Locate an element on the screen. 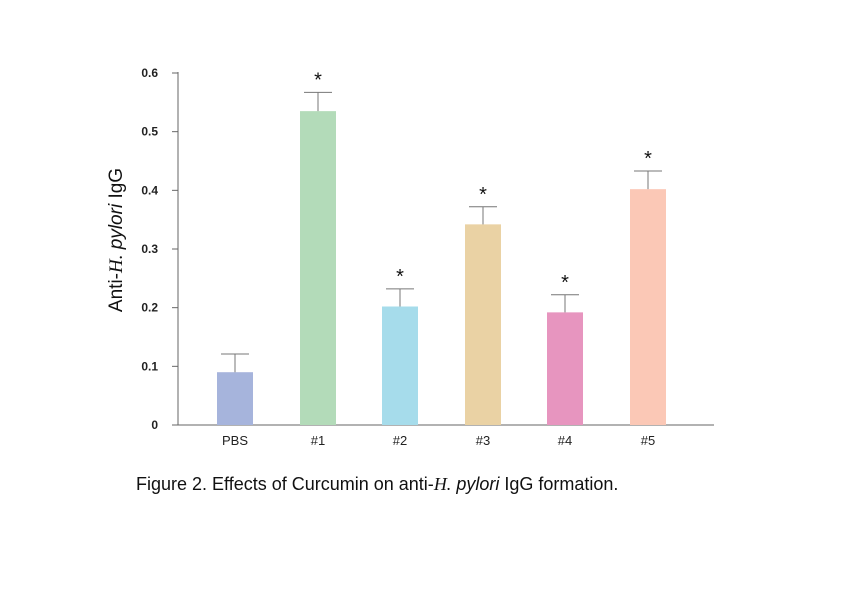 The image size is (843, 597). caption-species: pylori is located at coordinates (475, 484).